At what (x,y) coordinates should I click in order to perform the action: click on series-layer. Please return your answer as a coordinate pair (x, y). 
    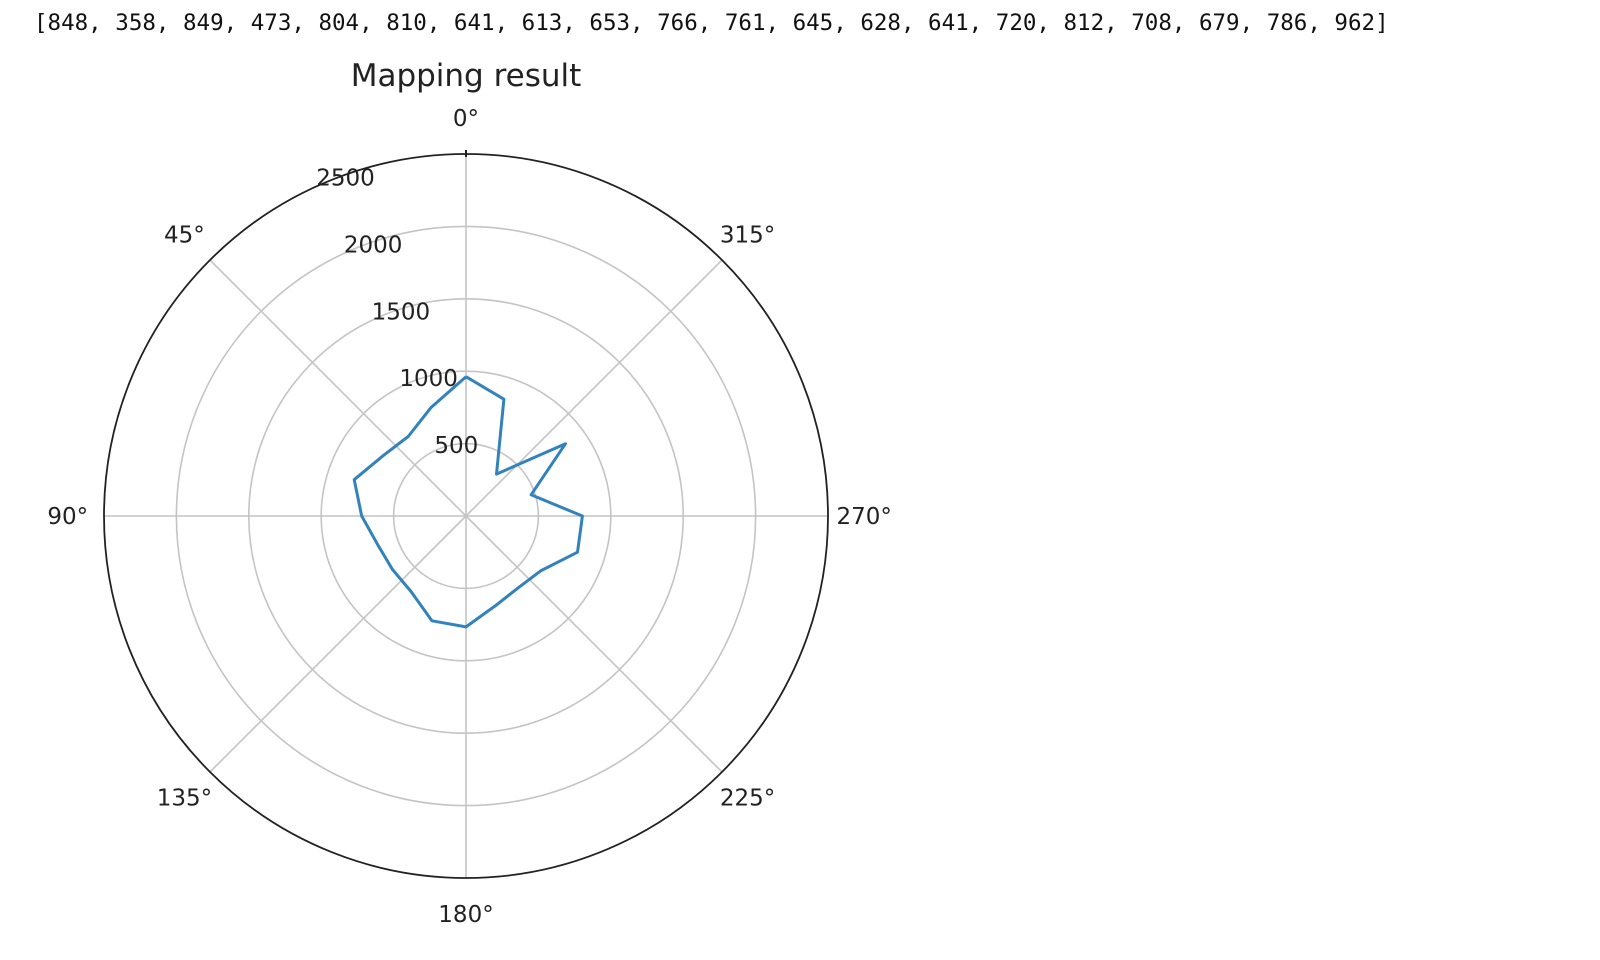
    Looking at the image, I should click on (468, 502).